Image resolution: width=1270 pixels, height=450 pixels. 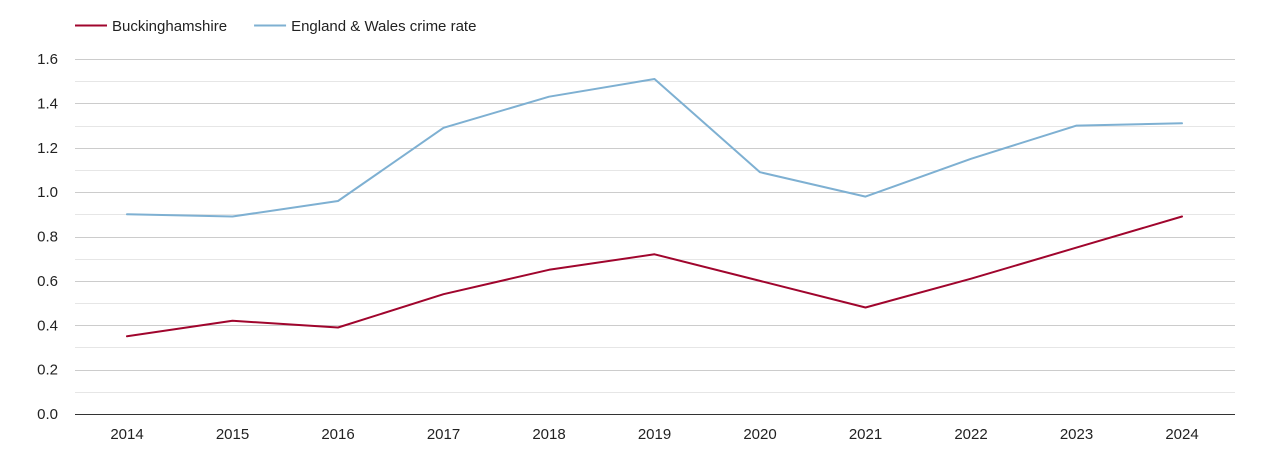 I want to click on legend-item: Buckinghamshire, so click(x=151, y=26).